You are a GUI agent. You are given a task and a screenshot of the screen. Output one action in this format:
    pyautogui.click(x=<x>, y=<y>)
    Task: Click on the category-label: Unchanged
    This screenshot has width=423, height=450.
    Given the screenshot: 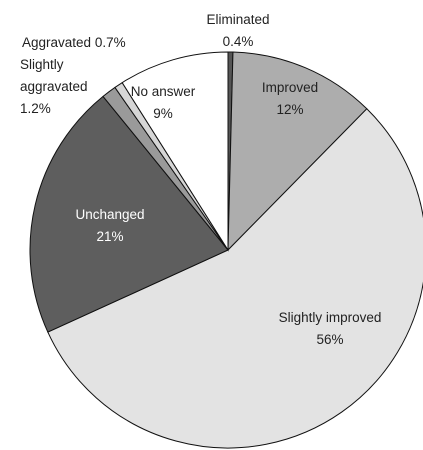 What is the action you would take?
    pyautogui.click(x=110, y=214)
    